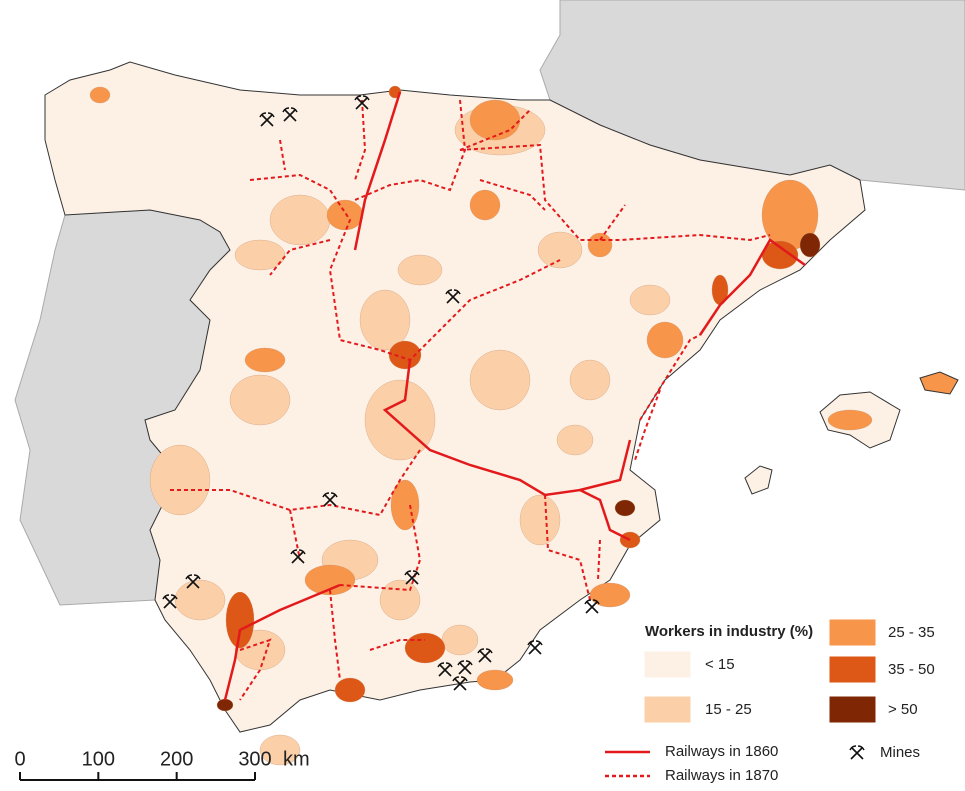 This screenshot has height=791, width=965. What do you see at coordinates (721, 775) in the screenshot?
I see `legend-label: Railways in 1870` at bounding box center [721, 775].